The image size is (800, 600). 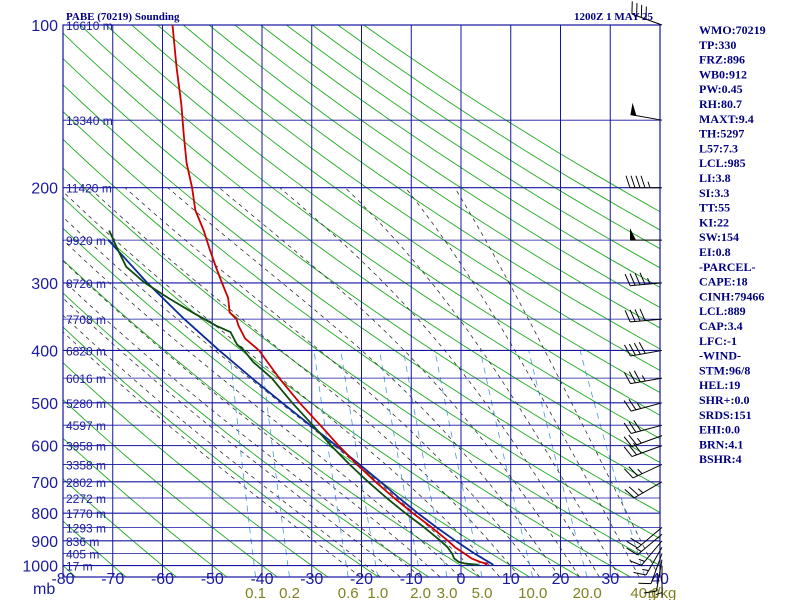 I want to click on index-line: MAXT:9.4, so click(x=726, y=119).